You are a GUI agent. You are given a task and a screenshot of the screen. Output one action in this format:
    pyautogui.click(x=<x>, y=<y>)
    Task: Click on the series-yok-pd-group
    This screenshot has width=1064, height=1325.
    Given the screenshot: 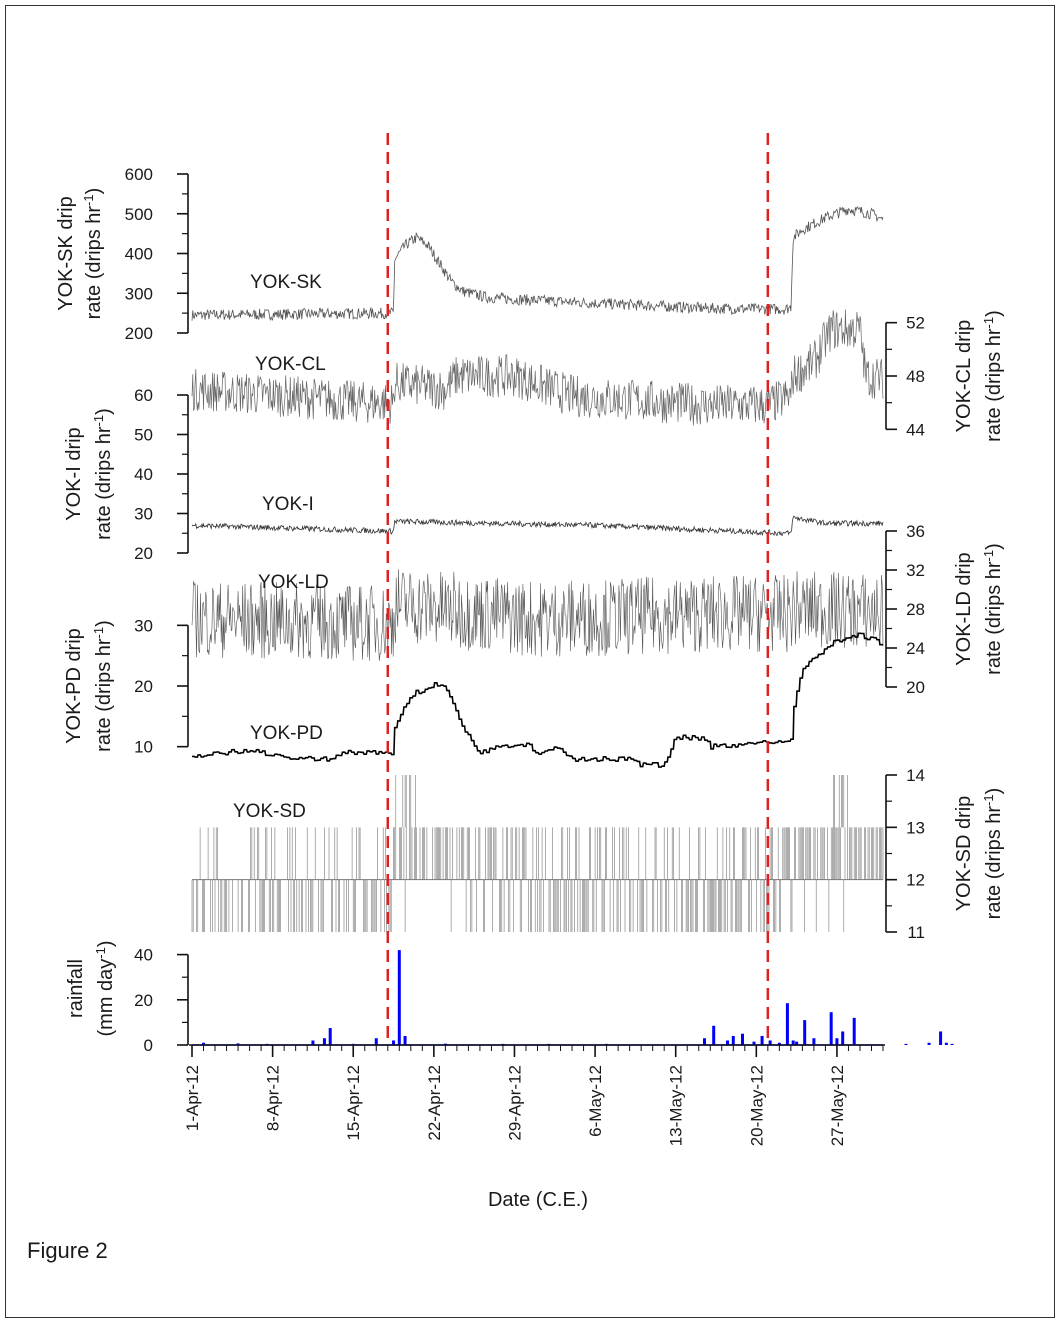 What is the action you would take?
    pyautogui.click(x=538, y=700)
    